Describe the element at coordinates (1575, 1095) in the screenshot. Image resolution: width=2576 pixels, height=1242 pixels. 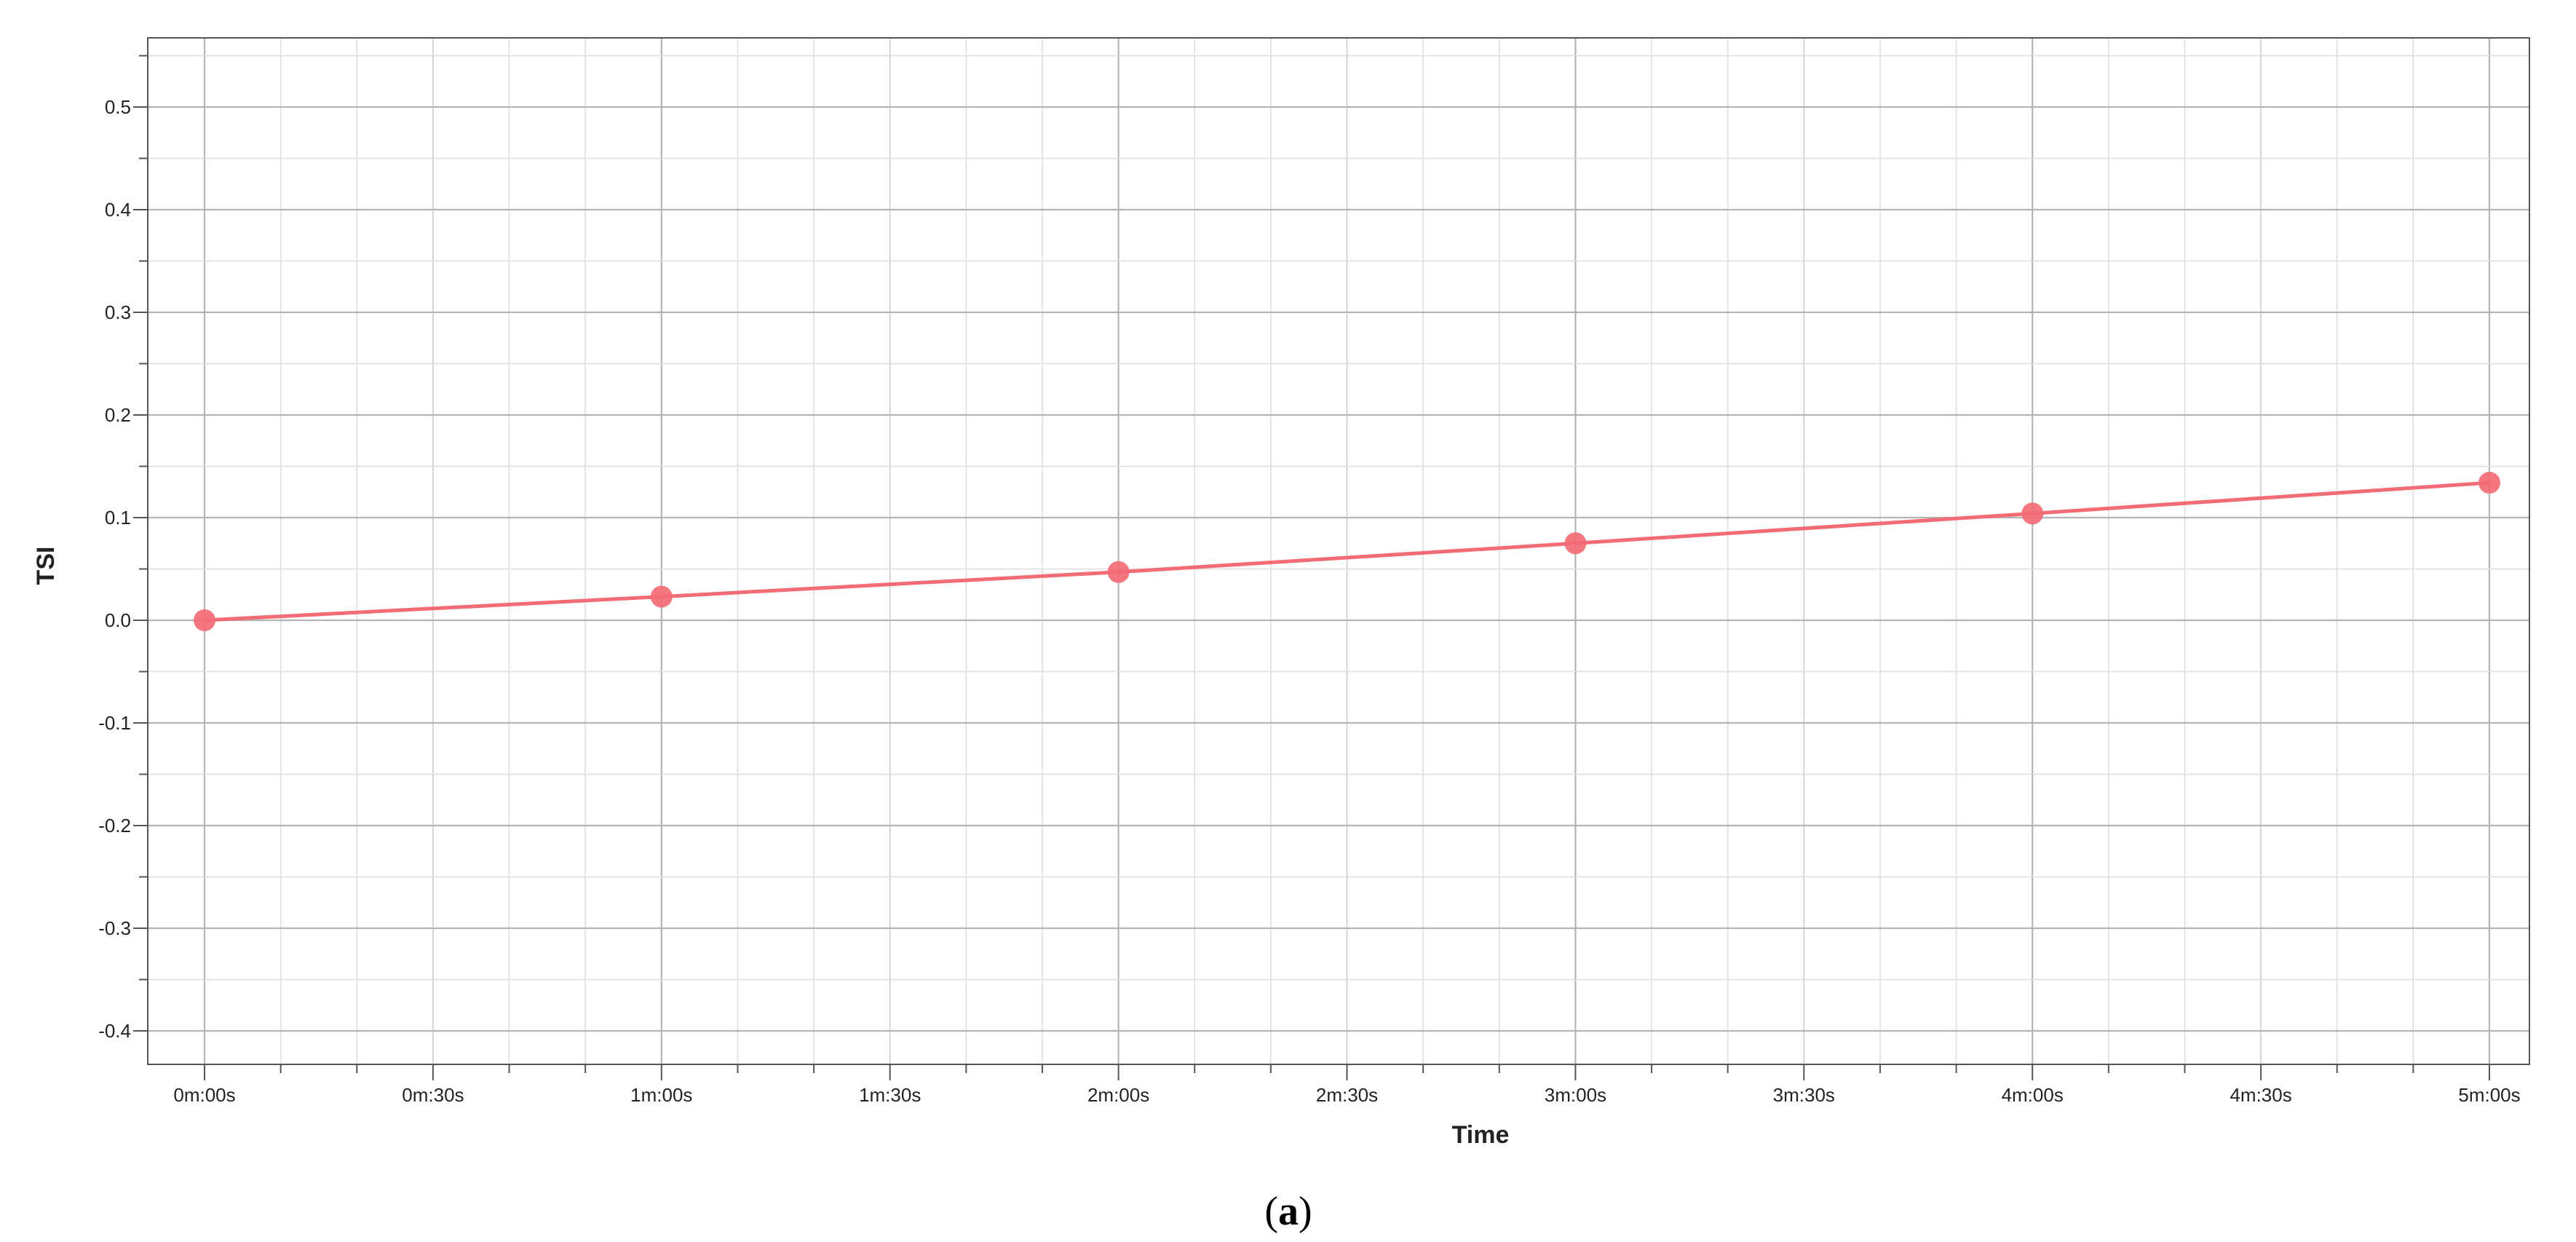
I see `x-tick-label: 3m:00s` at that location.